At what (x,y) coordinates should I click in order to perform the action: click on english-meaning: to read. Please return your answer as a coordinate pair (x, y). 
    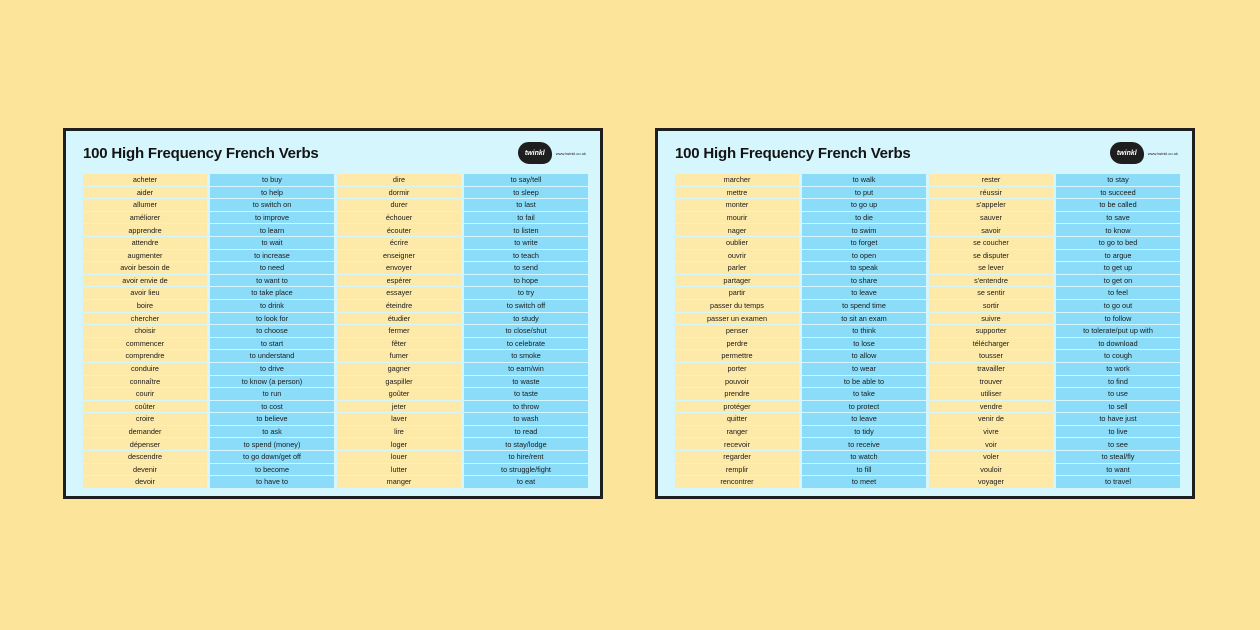
    Looking at the image, I should click on (526, 431).